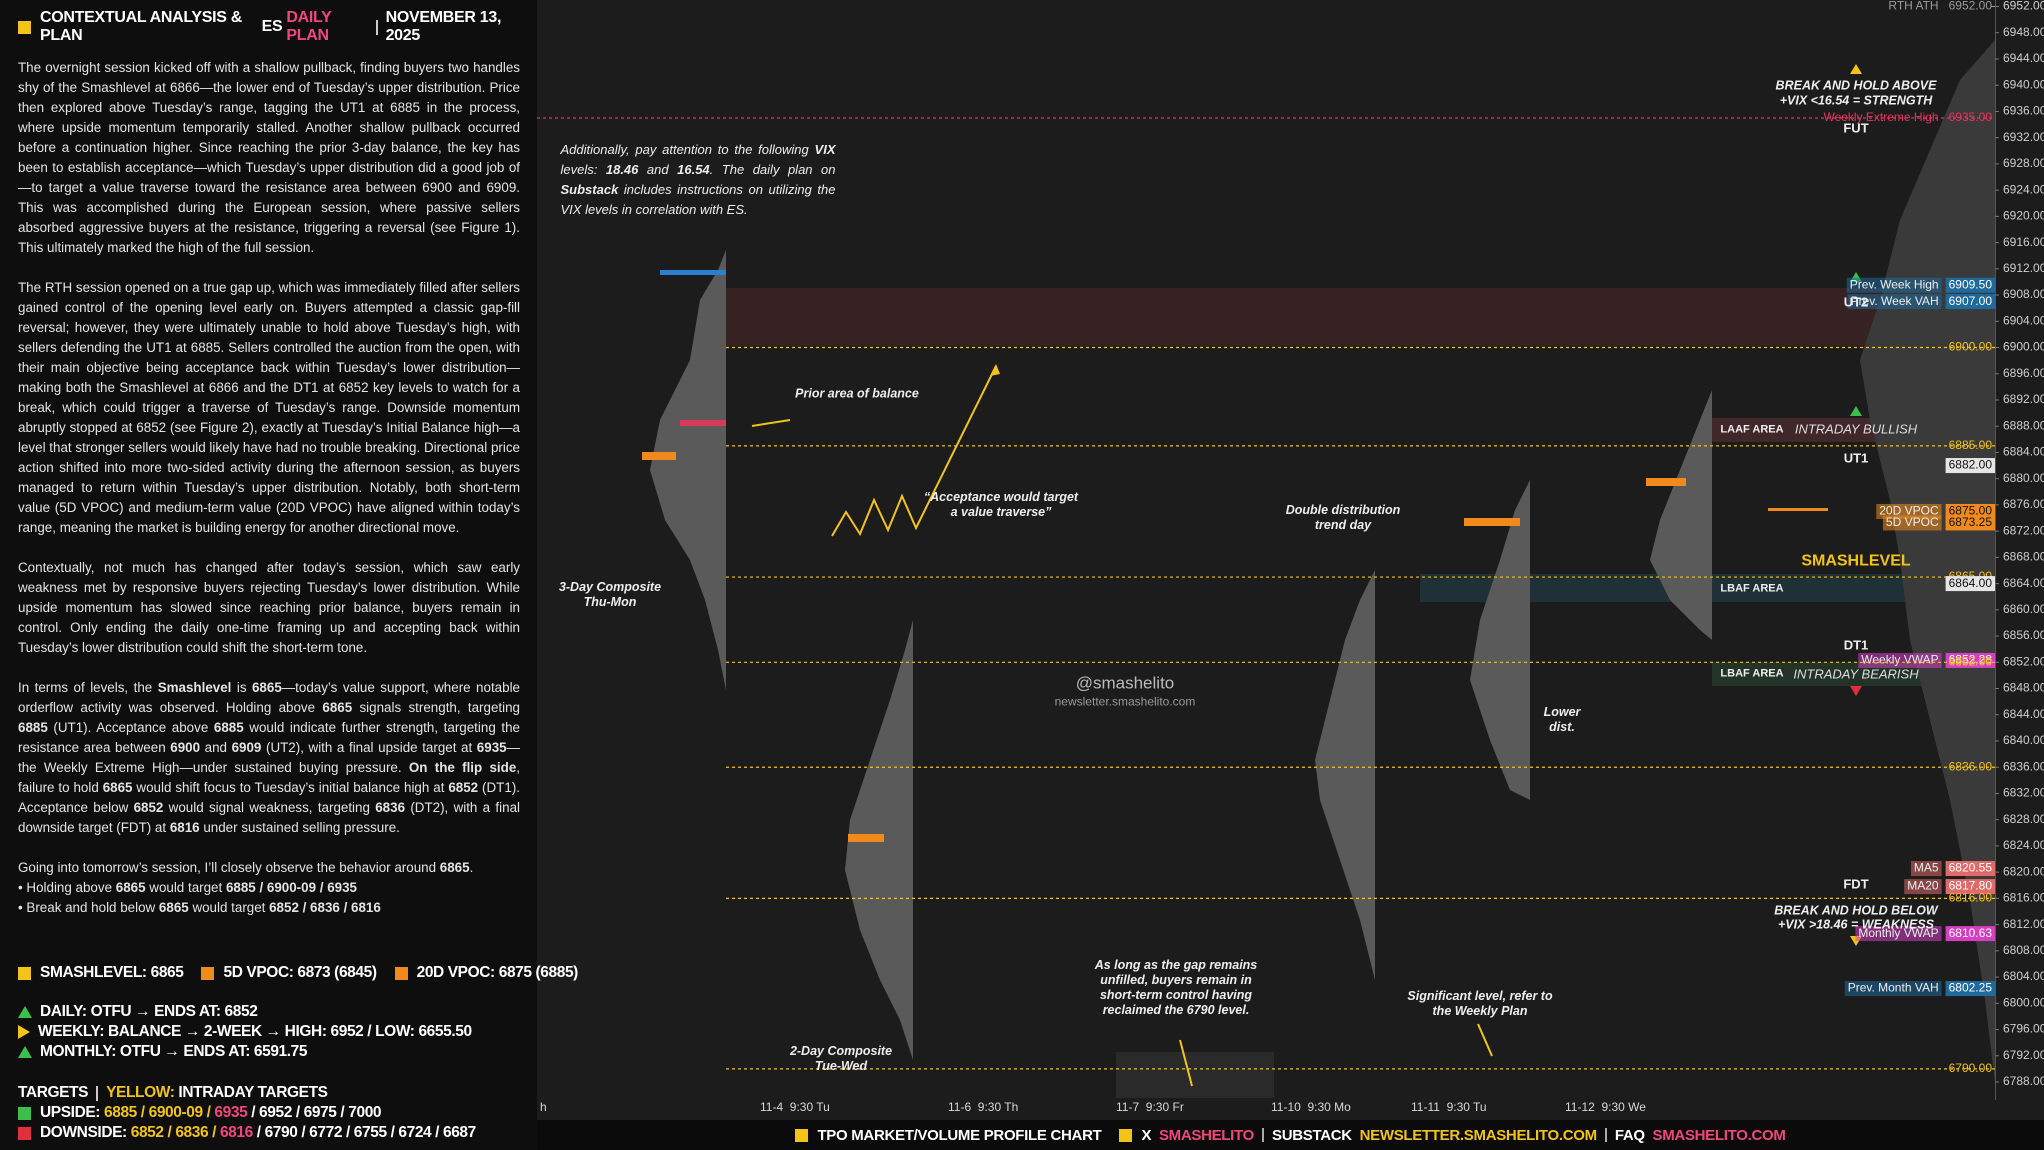 The height and width of the screenshot is (1150, 2044). I want to click on stat: 20D VPOC: 6875 (6885), so click(497, 972).